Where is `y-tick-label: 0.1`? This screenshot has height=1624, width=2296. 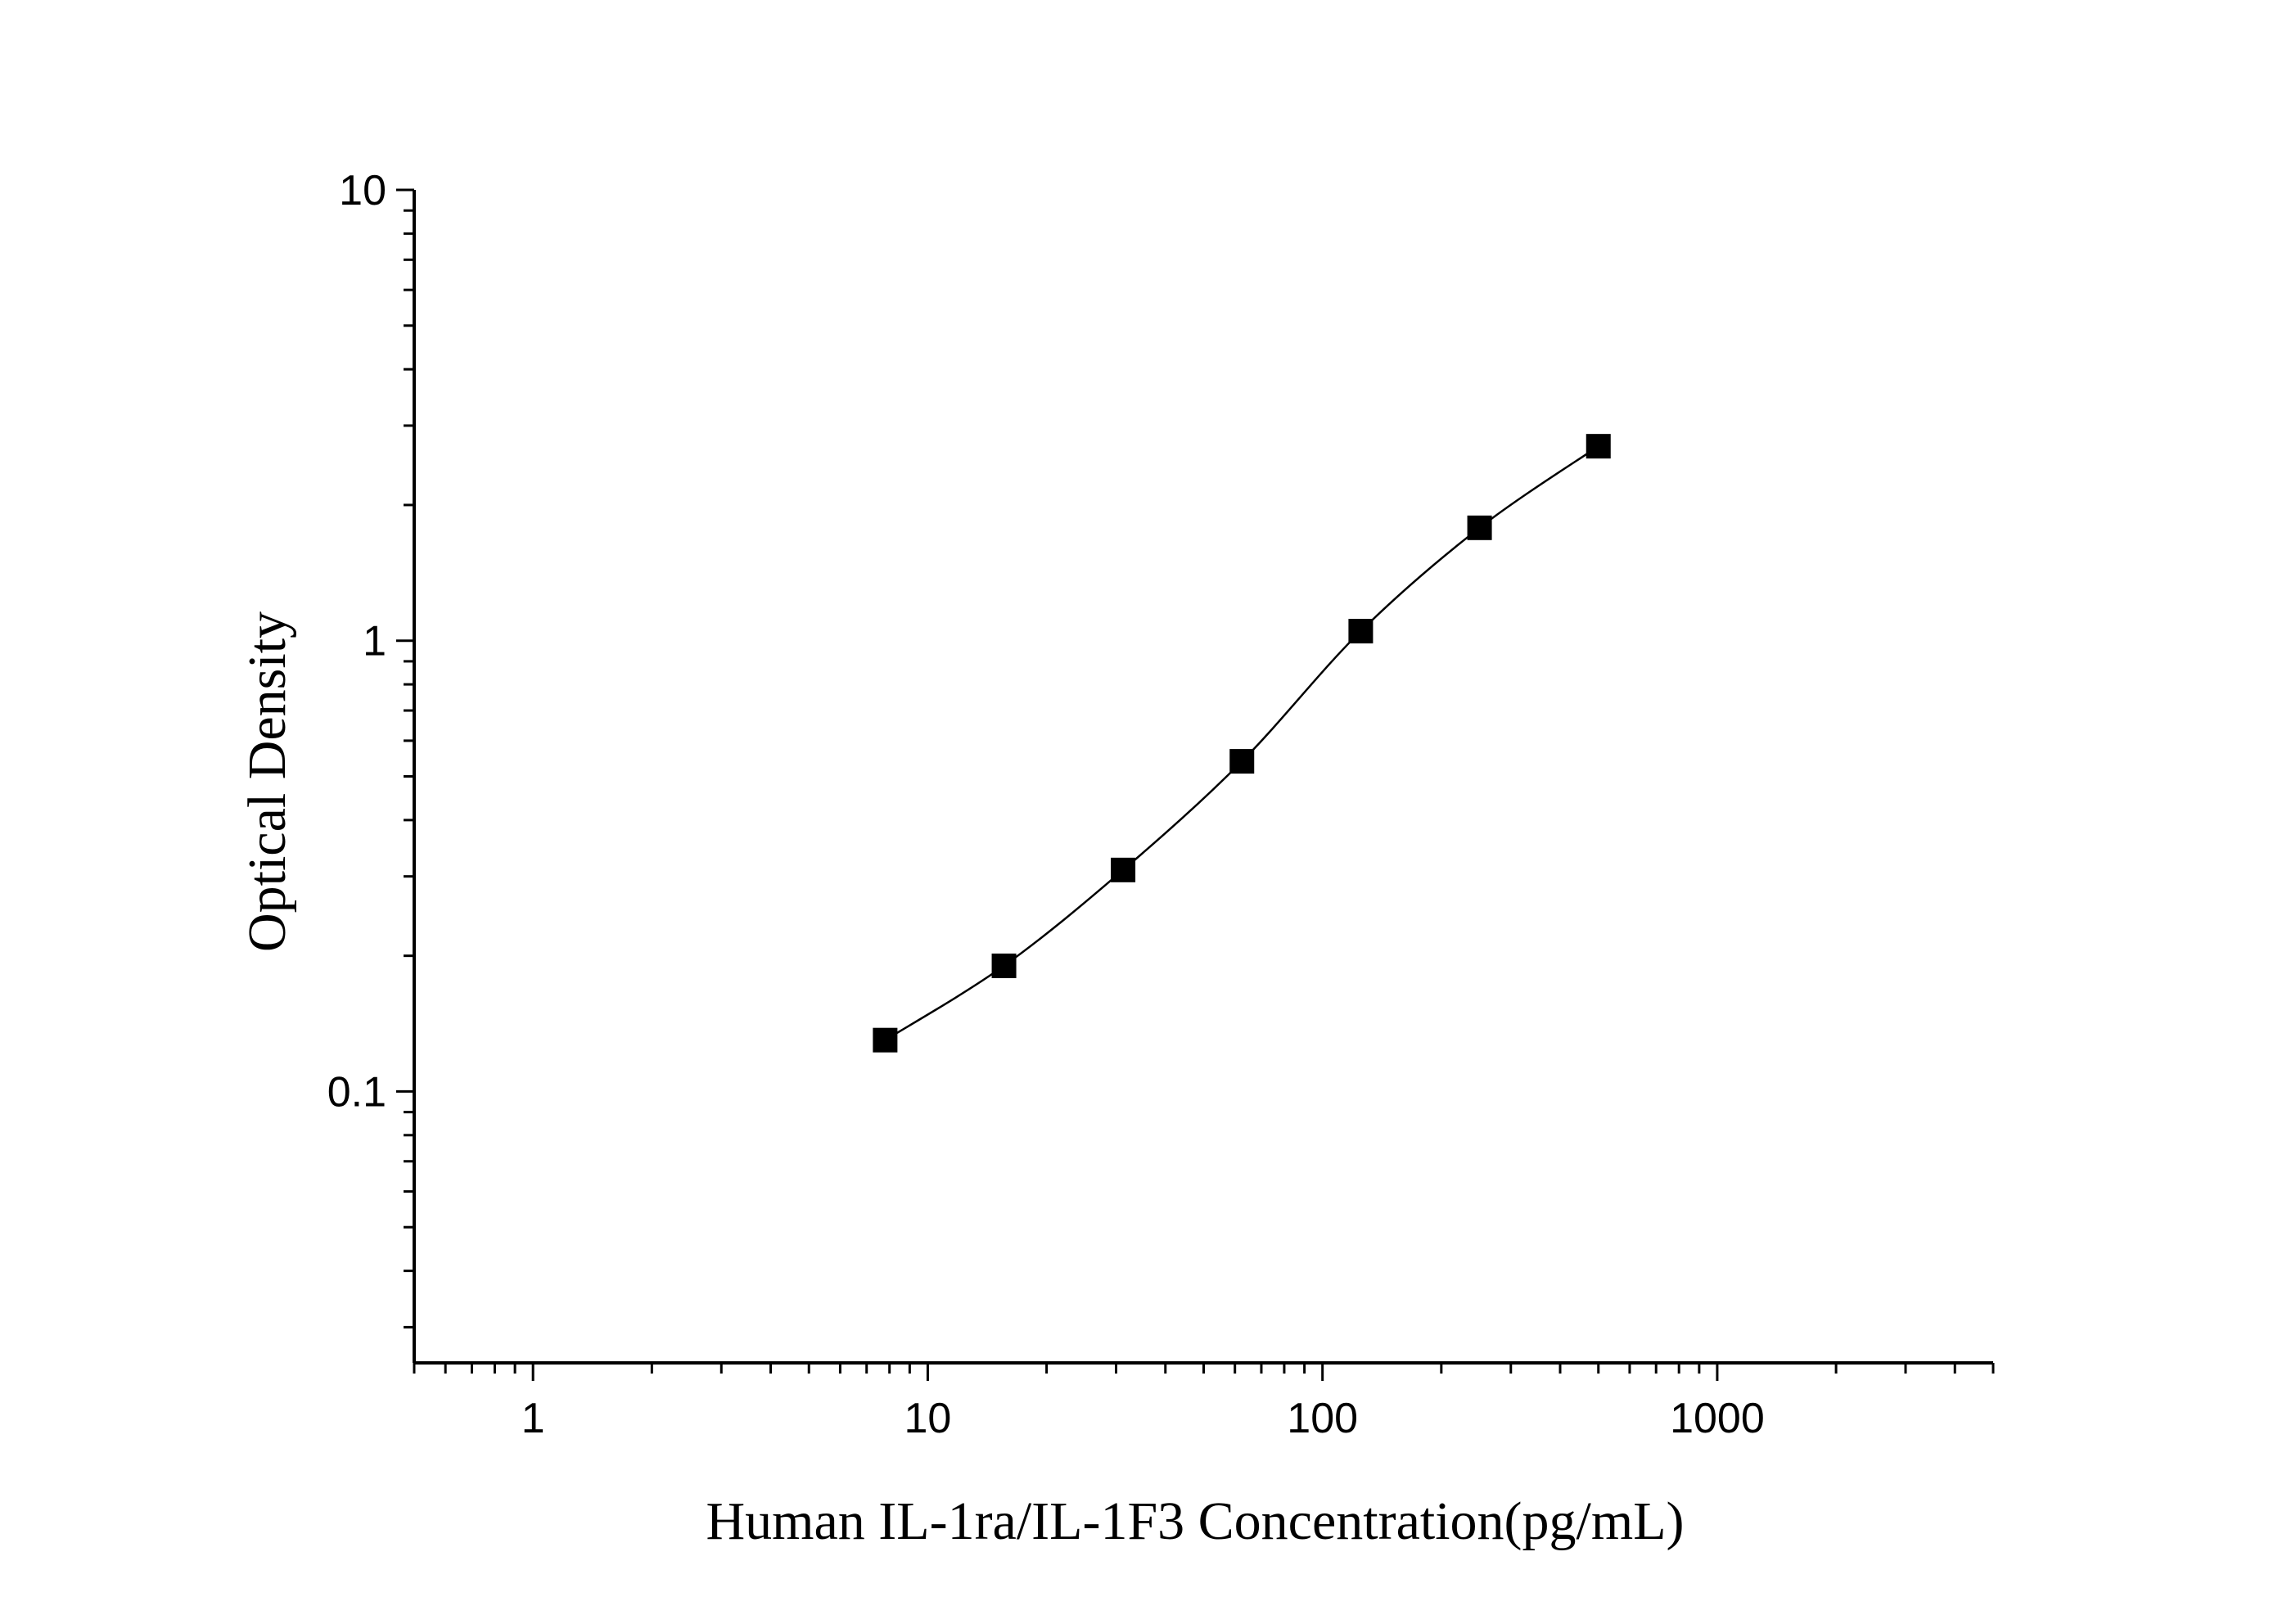 y-tick-label: 0.1 is located at coordinates (356, 1092).